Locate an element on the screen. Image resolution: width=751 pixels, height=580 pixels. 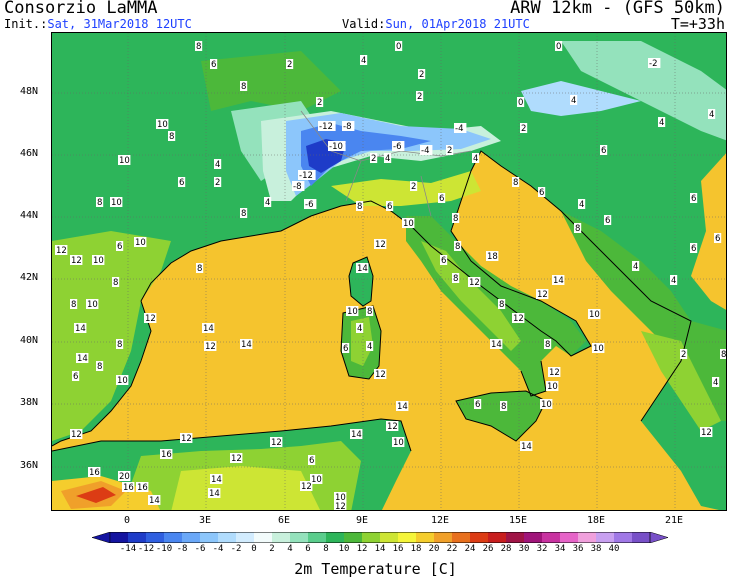
lon-label: 21E is located at coordinates (674, 520).